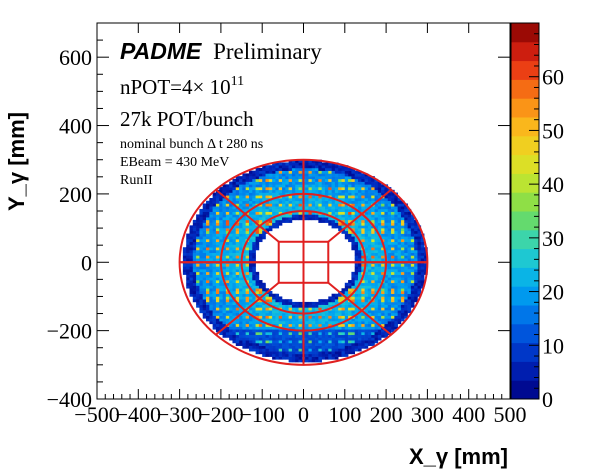 Image resolution: width=598 pixels, height=476 pixels. I want to click on run-label: RunII, so click(136, 180).